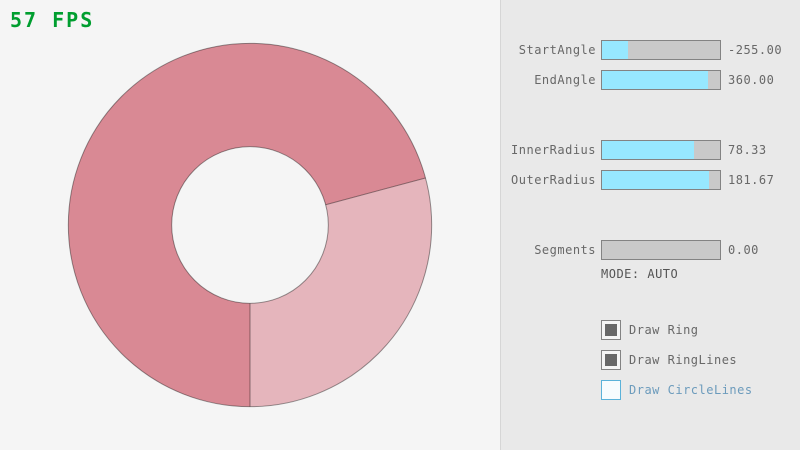  Describe the element at coordinates (553, 150) in the screenshot. I see `inner-radius-label: InnerRadius` at that location.